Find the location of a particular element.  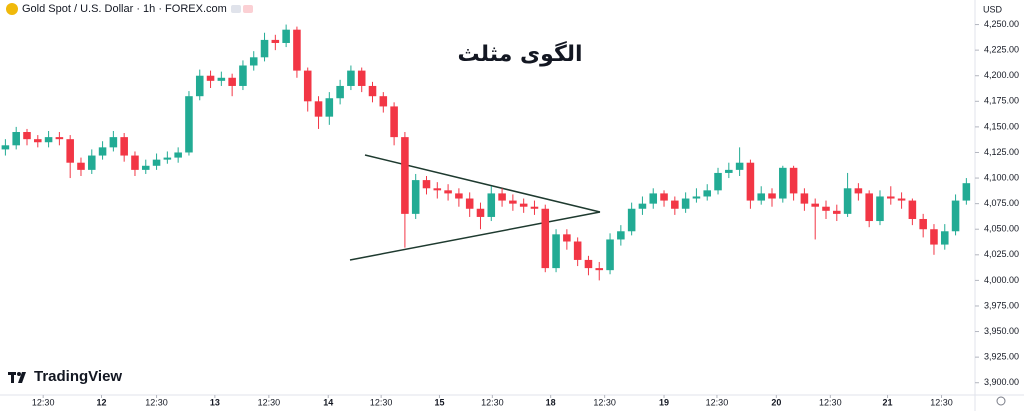

symbol-title: Gold Spot / U.S. Dollar · 1h · FOREX.com is located at coordinates (124, 9).